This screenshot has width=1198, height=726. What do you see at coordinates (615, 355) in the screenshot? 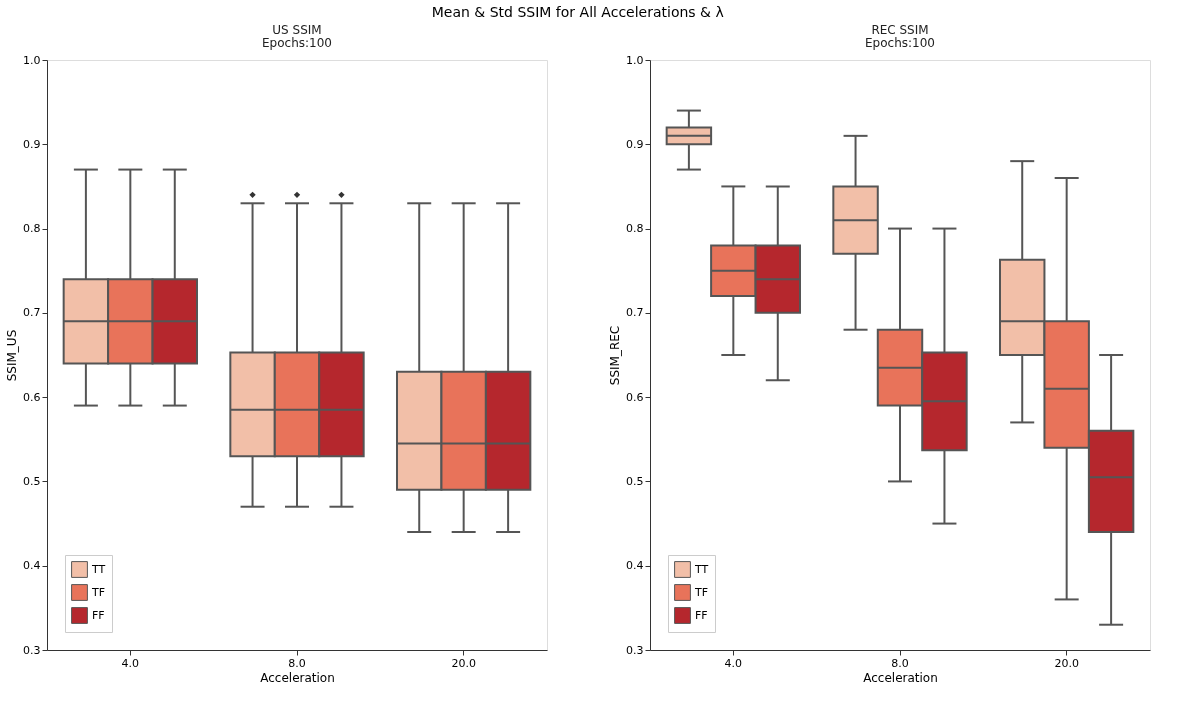
I see `y-axis-title: SSIM_REC` at bounding box center [615, 355].